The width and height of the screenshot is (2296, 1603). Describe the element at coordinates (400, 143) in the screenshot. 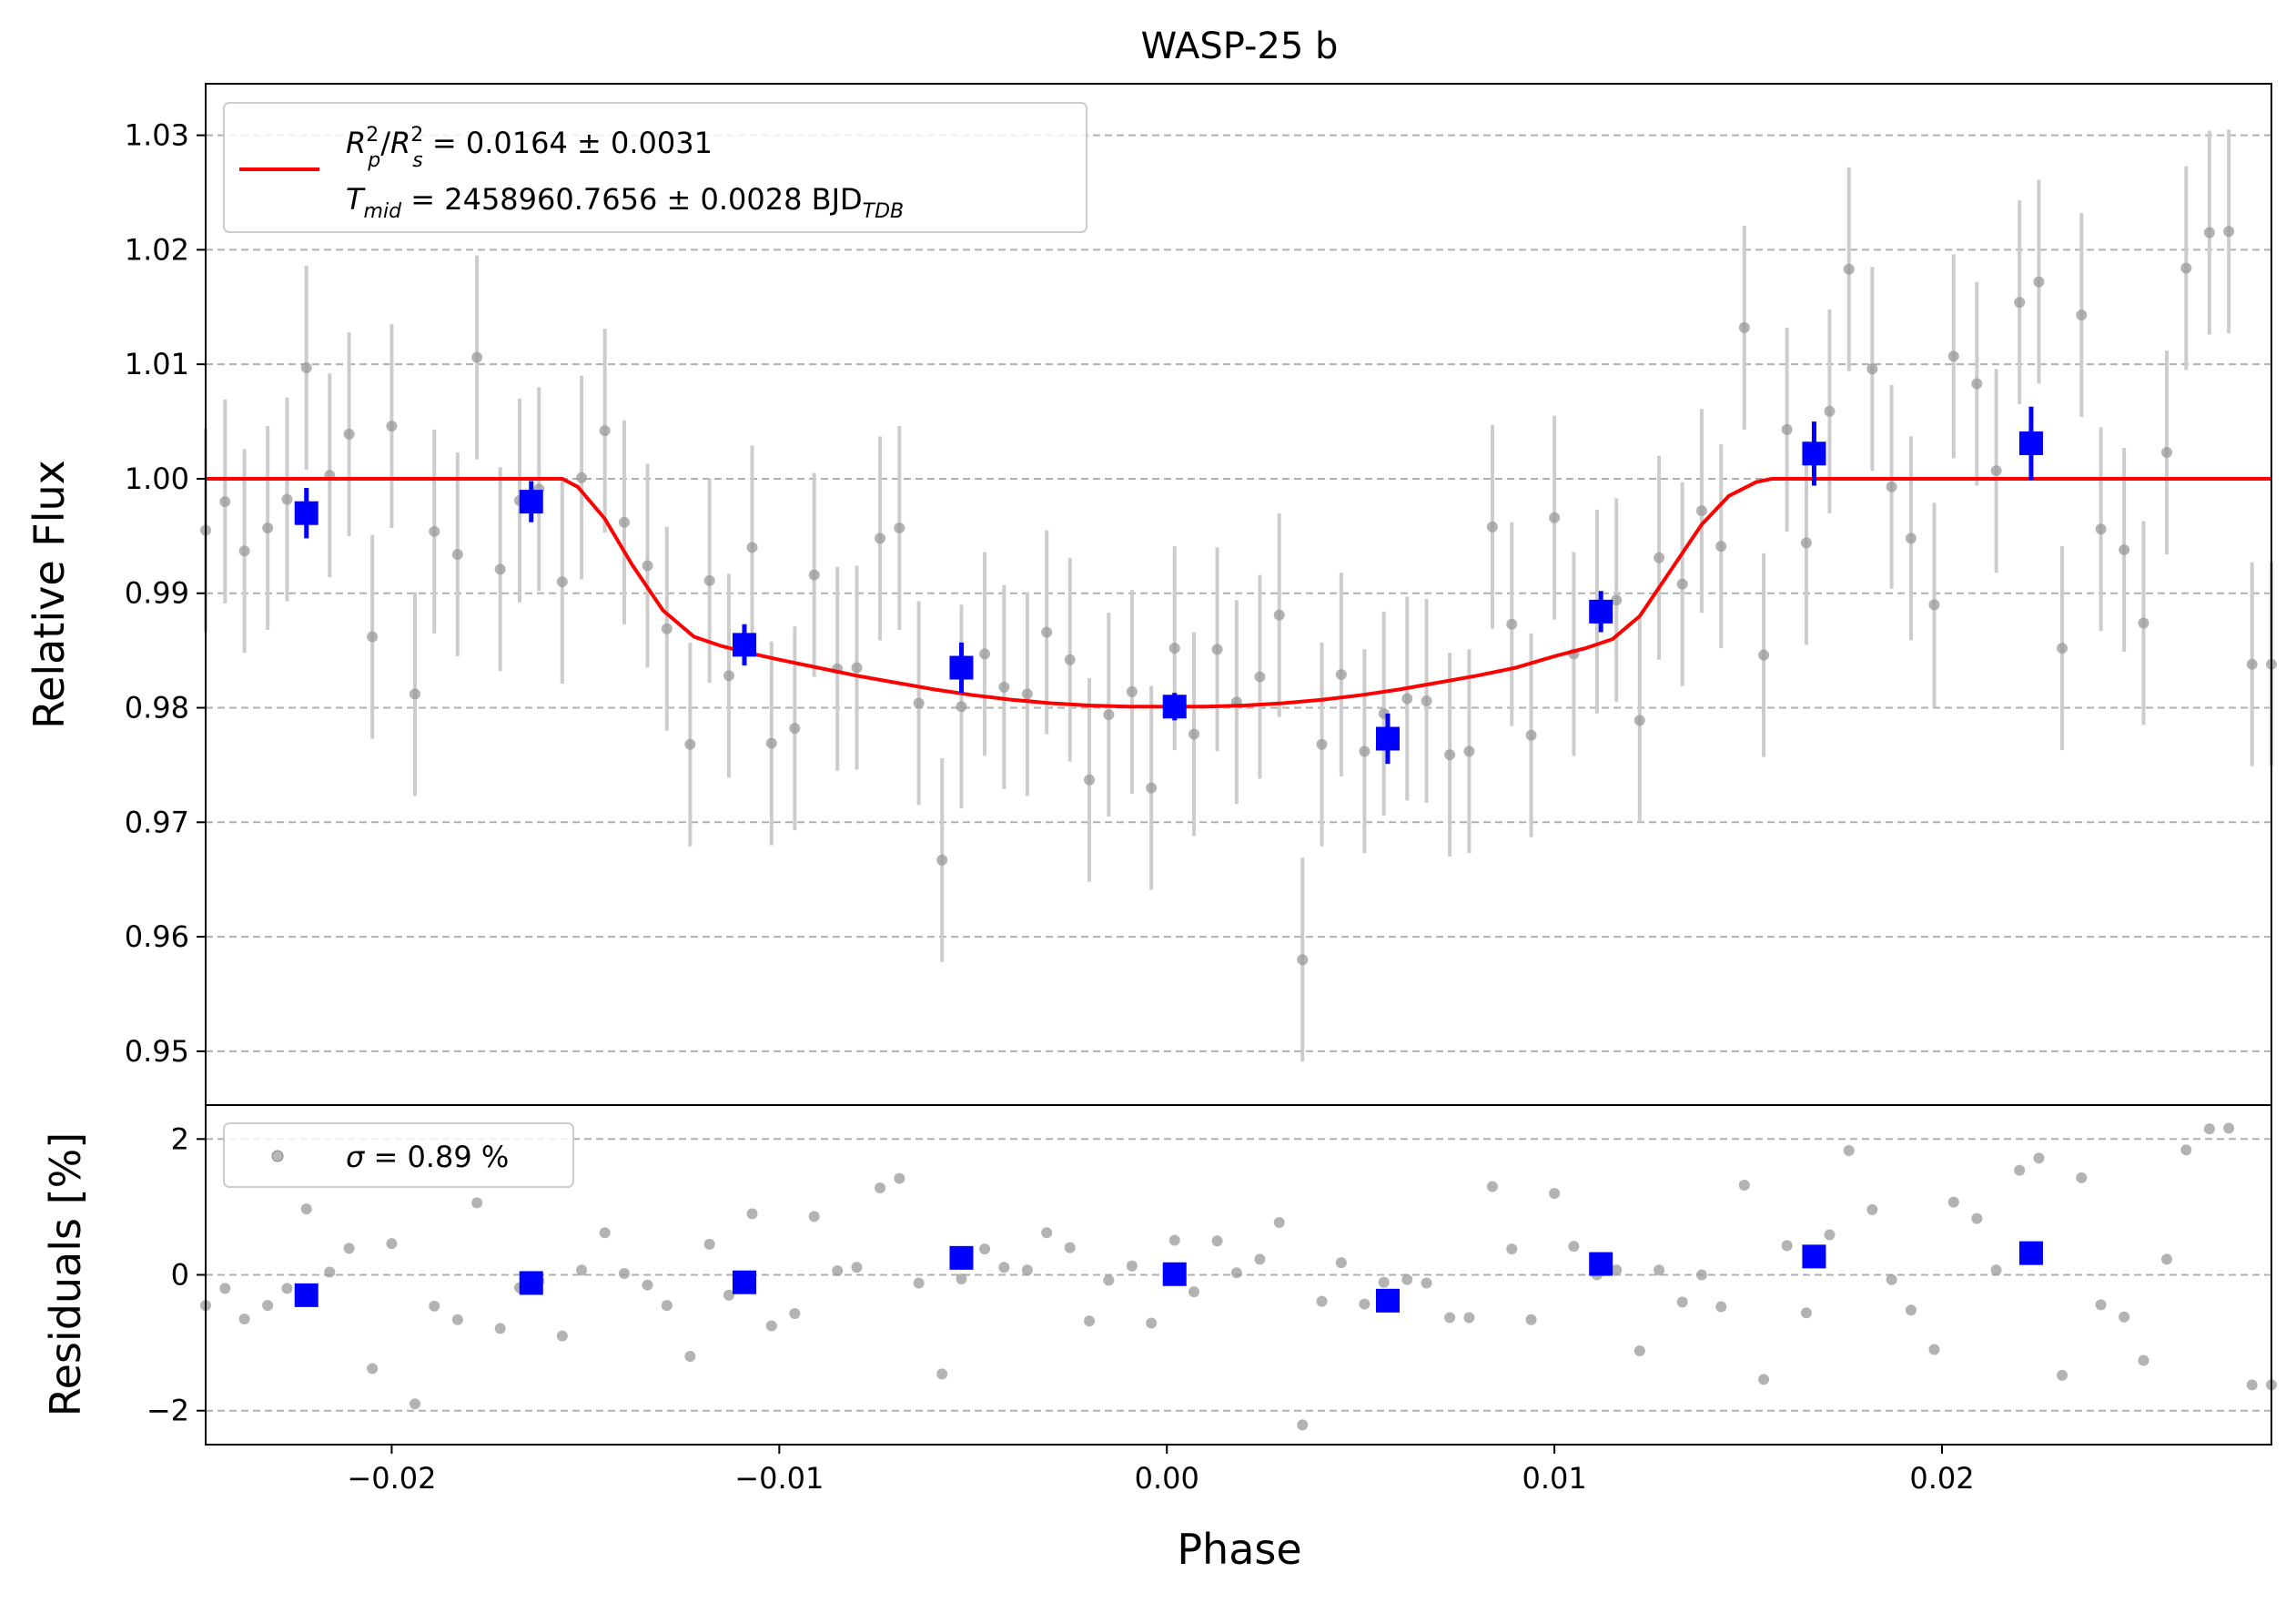

I see `legend-rs: R` at that location.